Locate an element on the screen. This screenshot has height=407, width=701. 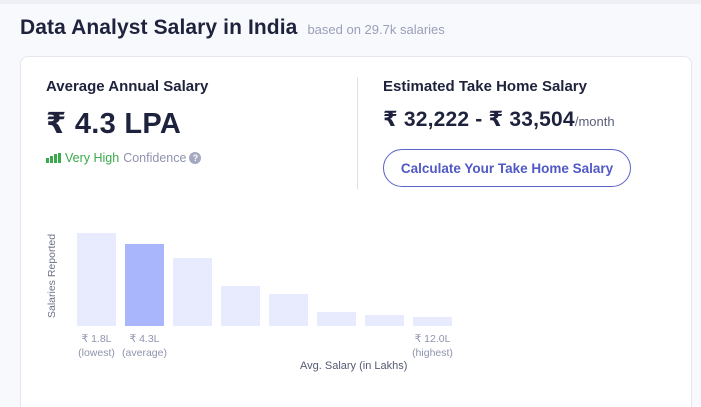
take-home-unit: /month is located at coordinates (594, 121).